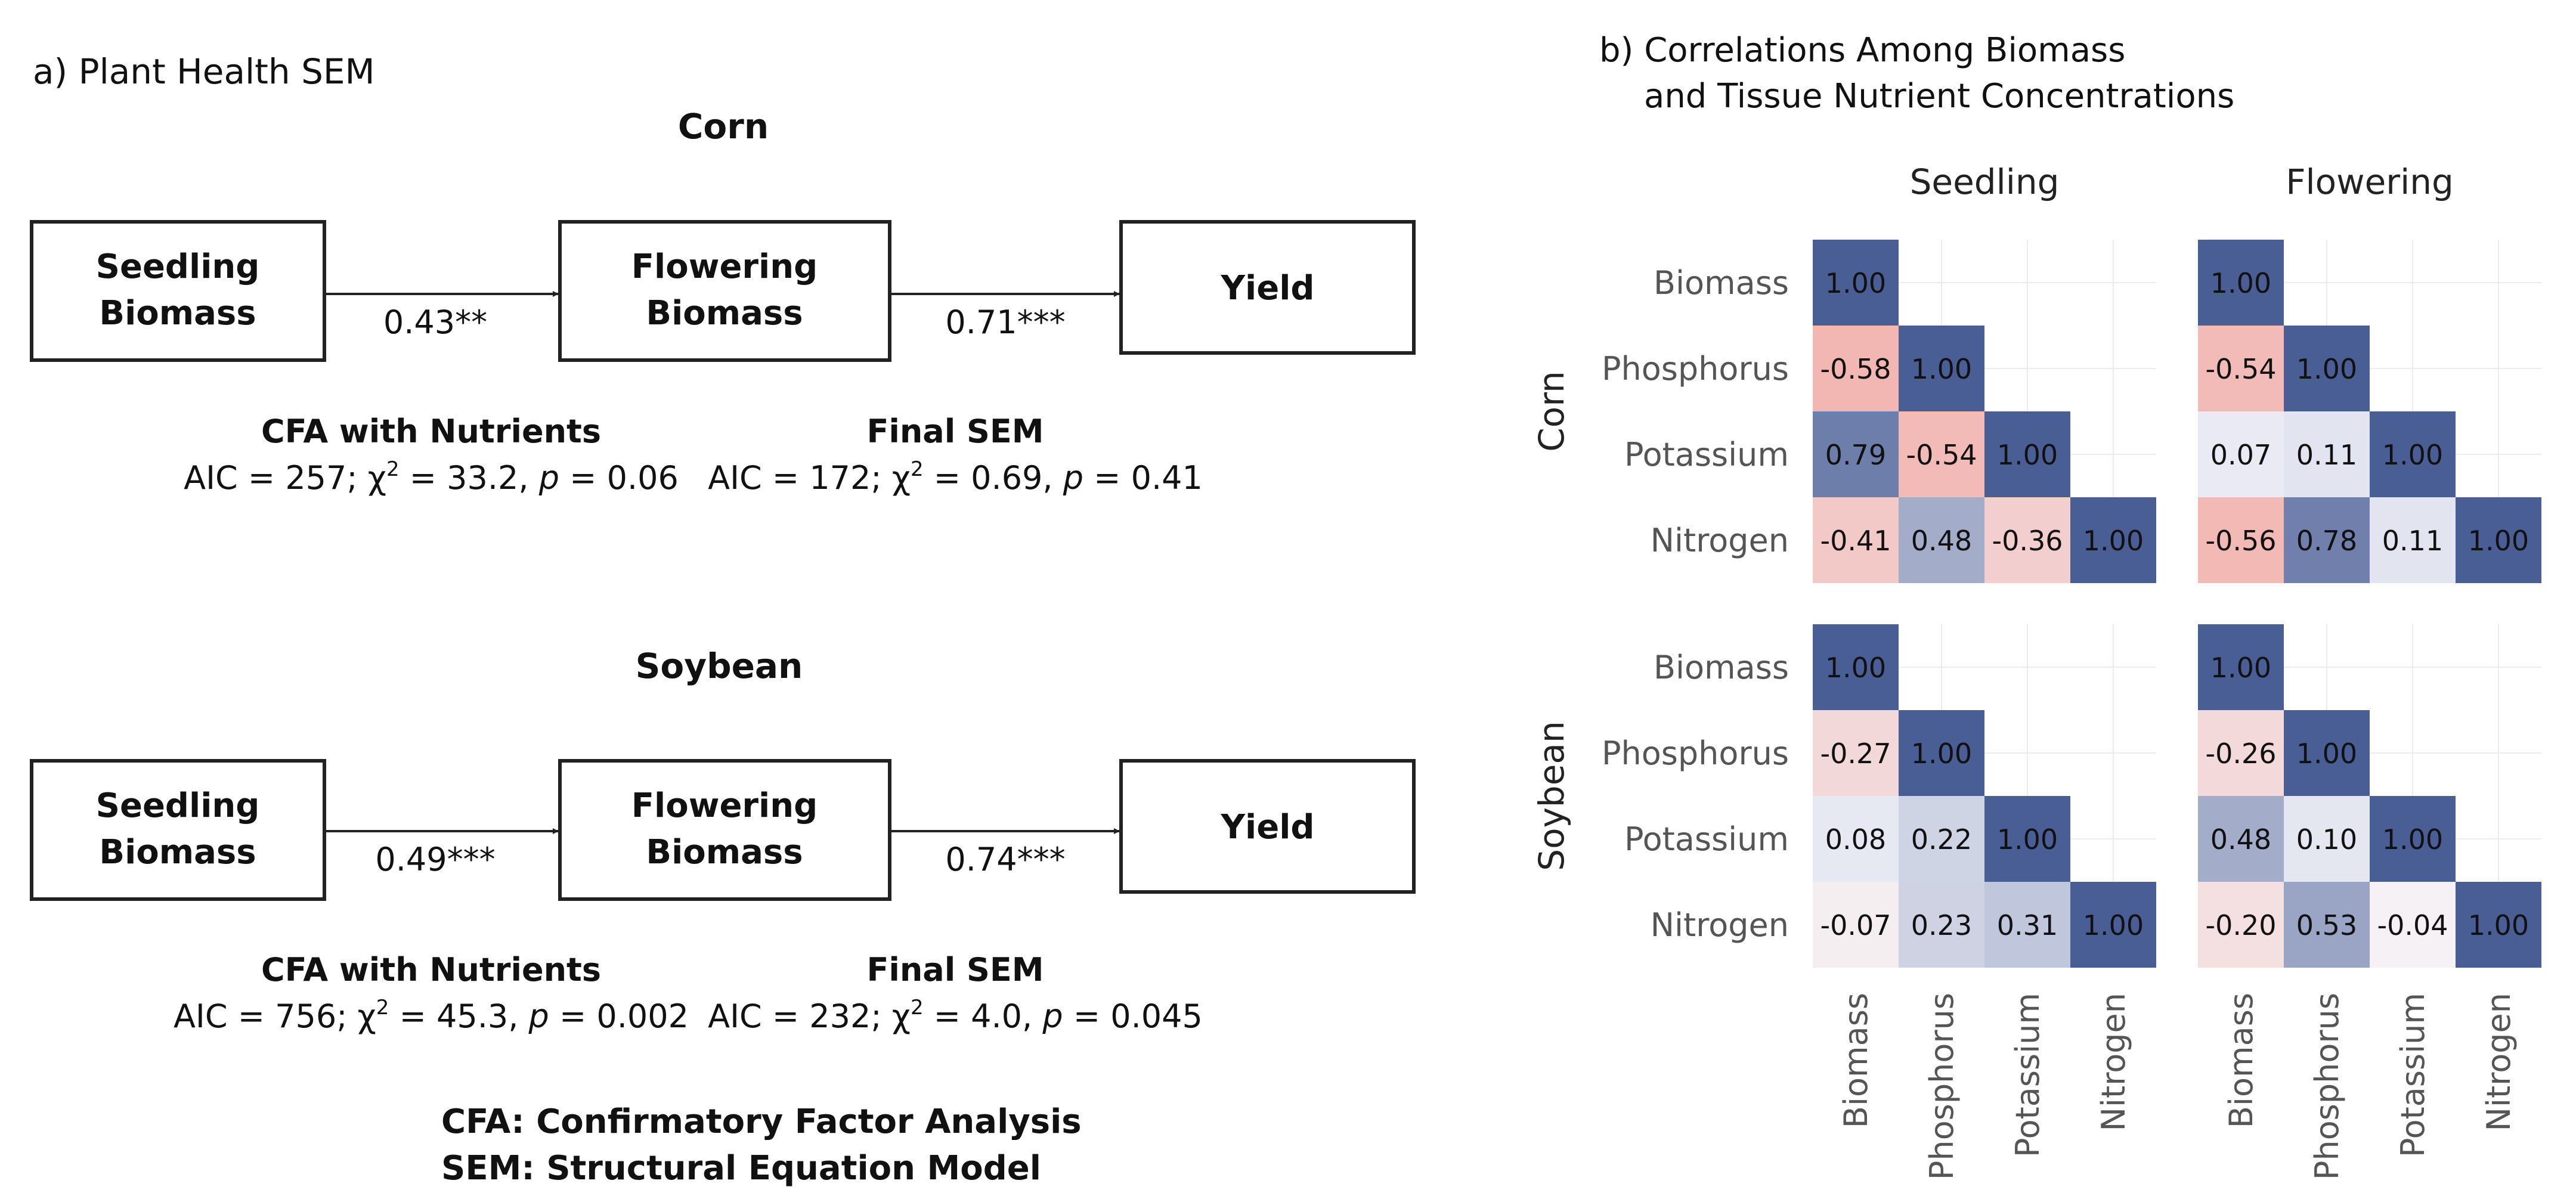 The height and width of the screenshot is (1202, 2576). Describe the element at coordinates (1855, 925) in the screenshot. I see `cell-value-label: -0.07` at that location.